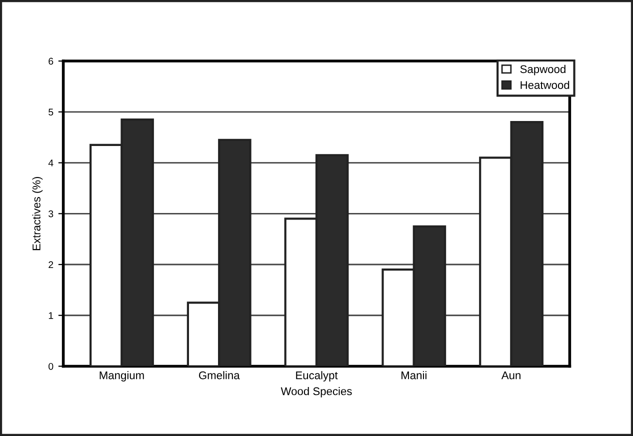 The image size is (633, 436). Describe the element at coordinates (414, 375) in the screenshot. I see `x-tick-label: Manii` at that location.